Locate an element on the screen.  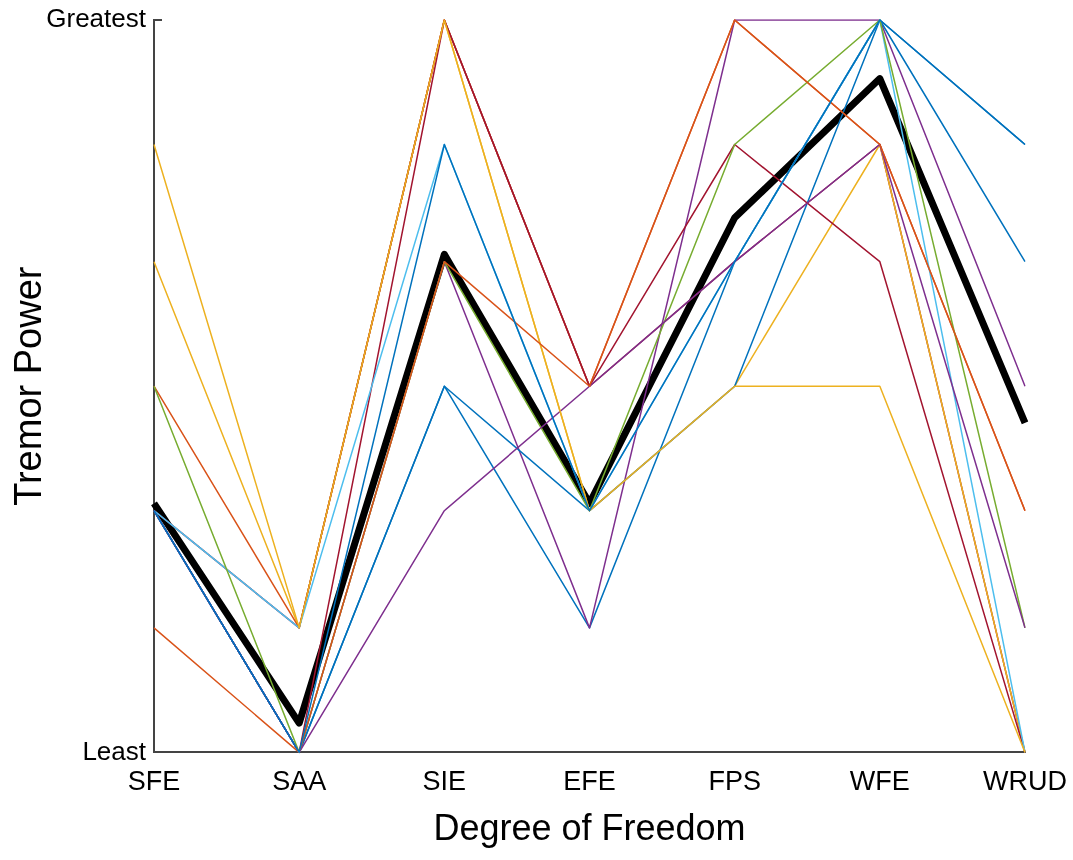
x-axis-title: Degree of Freedom is located at coordinates (589, 828).